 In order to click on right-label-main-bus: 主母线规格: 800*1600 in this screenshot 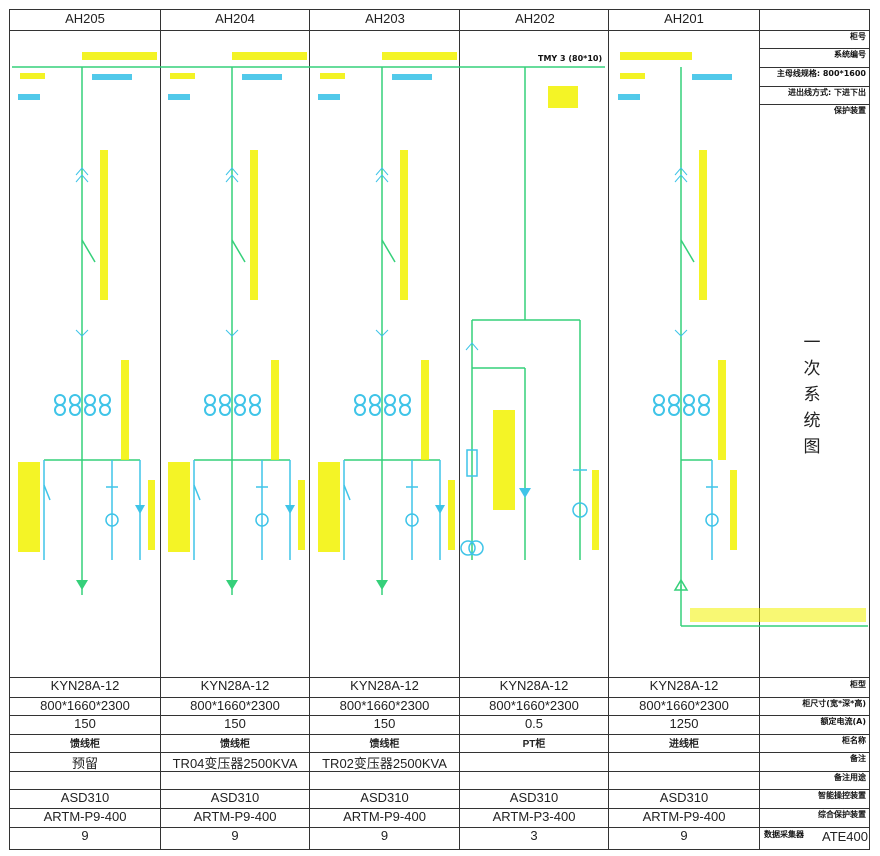, I will do `click(821, 73)`.